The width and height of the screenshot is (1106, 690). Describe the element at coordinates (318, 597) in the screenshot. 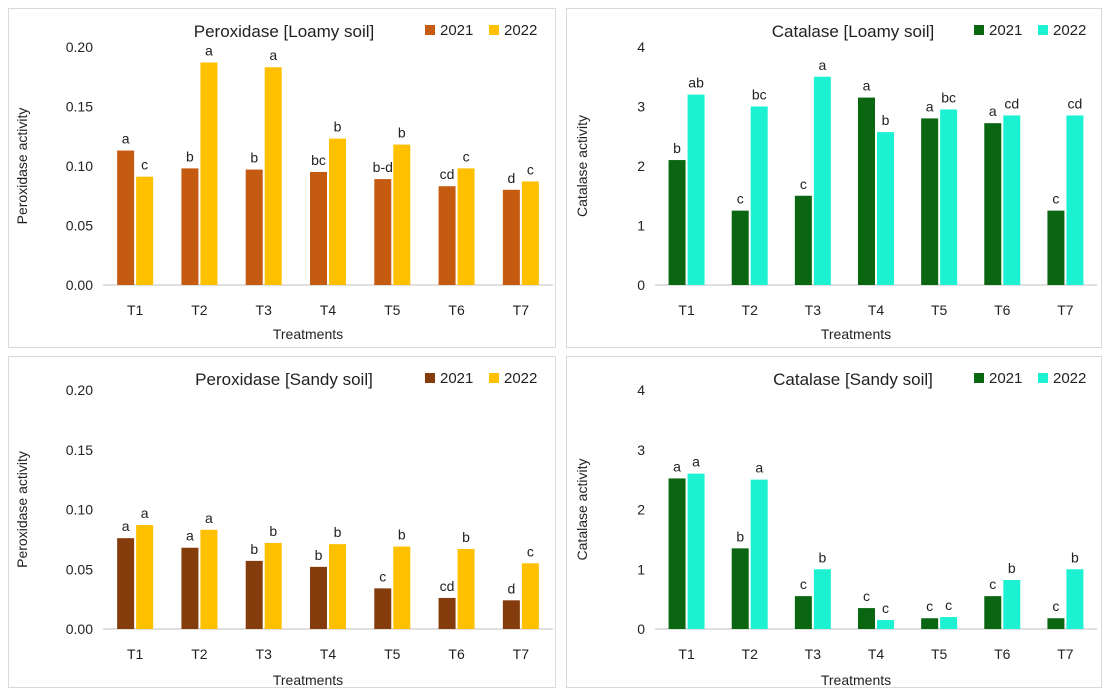

I see `bar-2021-T4` at that location.